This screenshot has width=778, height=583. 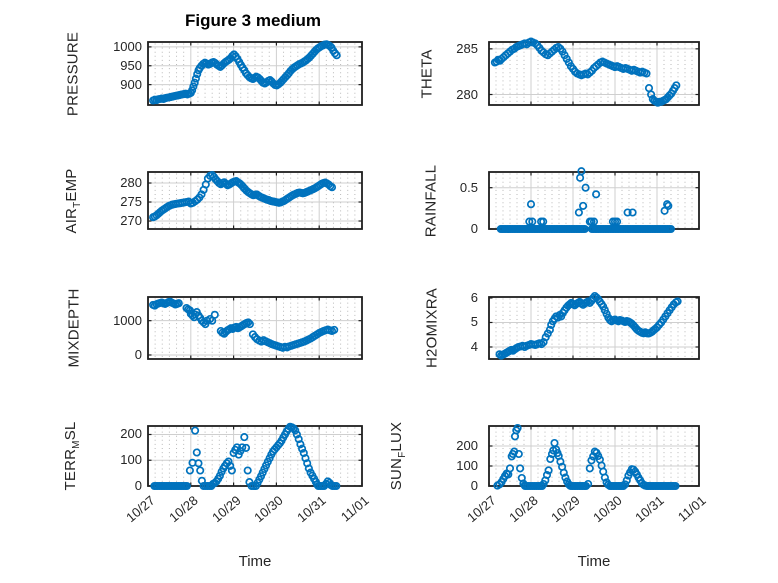 What do you see at coordinates (398, 456) in the screenshot?
I see `y-axis-label-sun-flux: SUNFLUX` at bounding box center [398, 456].